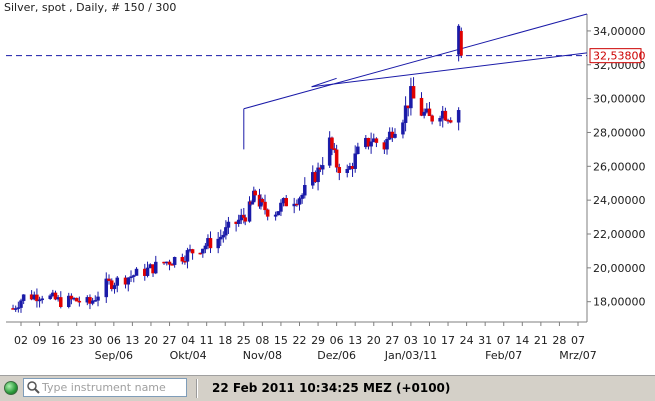  I want to click on x-month-label: Dez/06, so click(336, 355).